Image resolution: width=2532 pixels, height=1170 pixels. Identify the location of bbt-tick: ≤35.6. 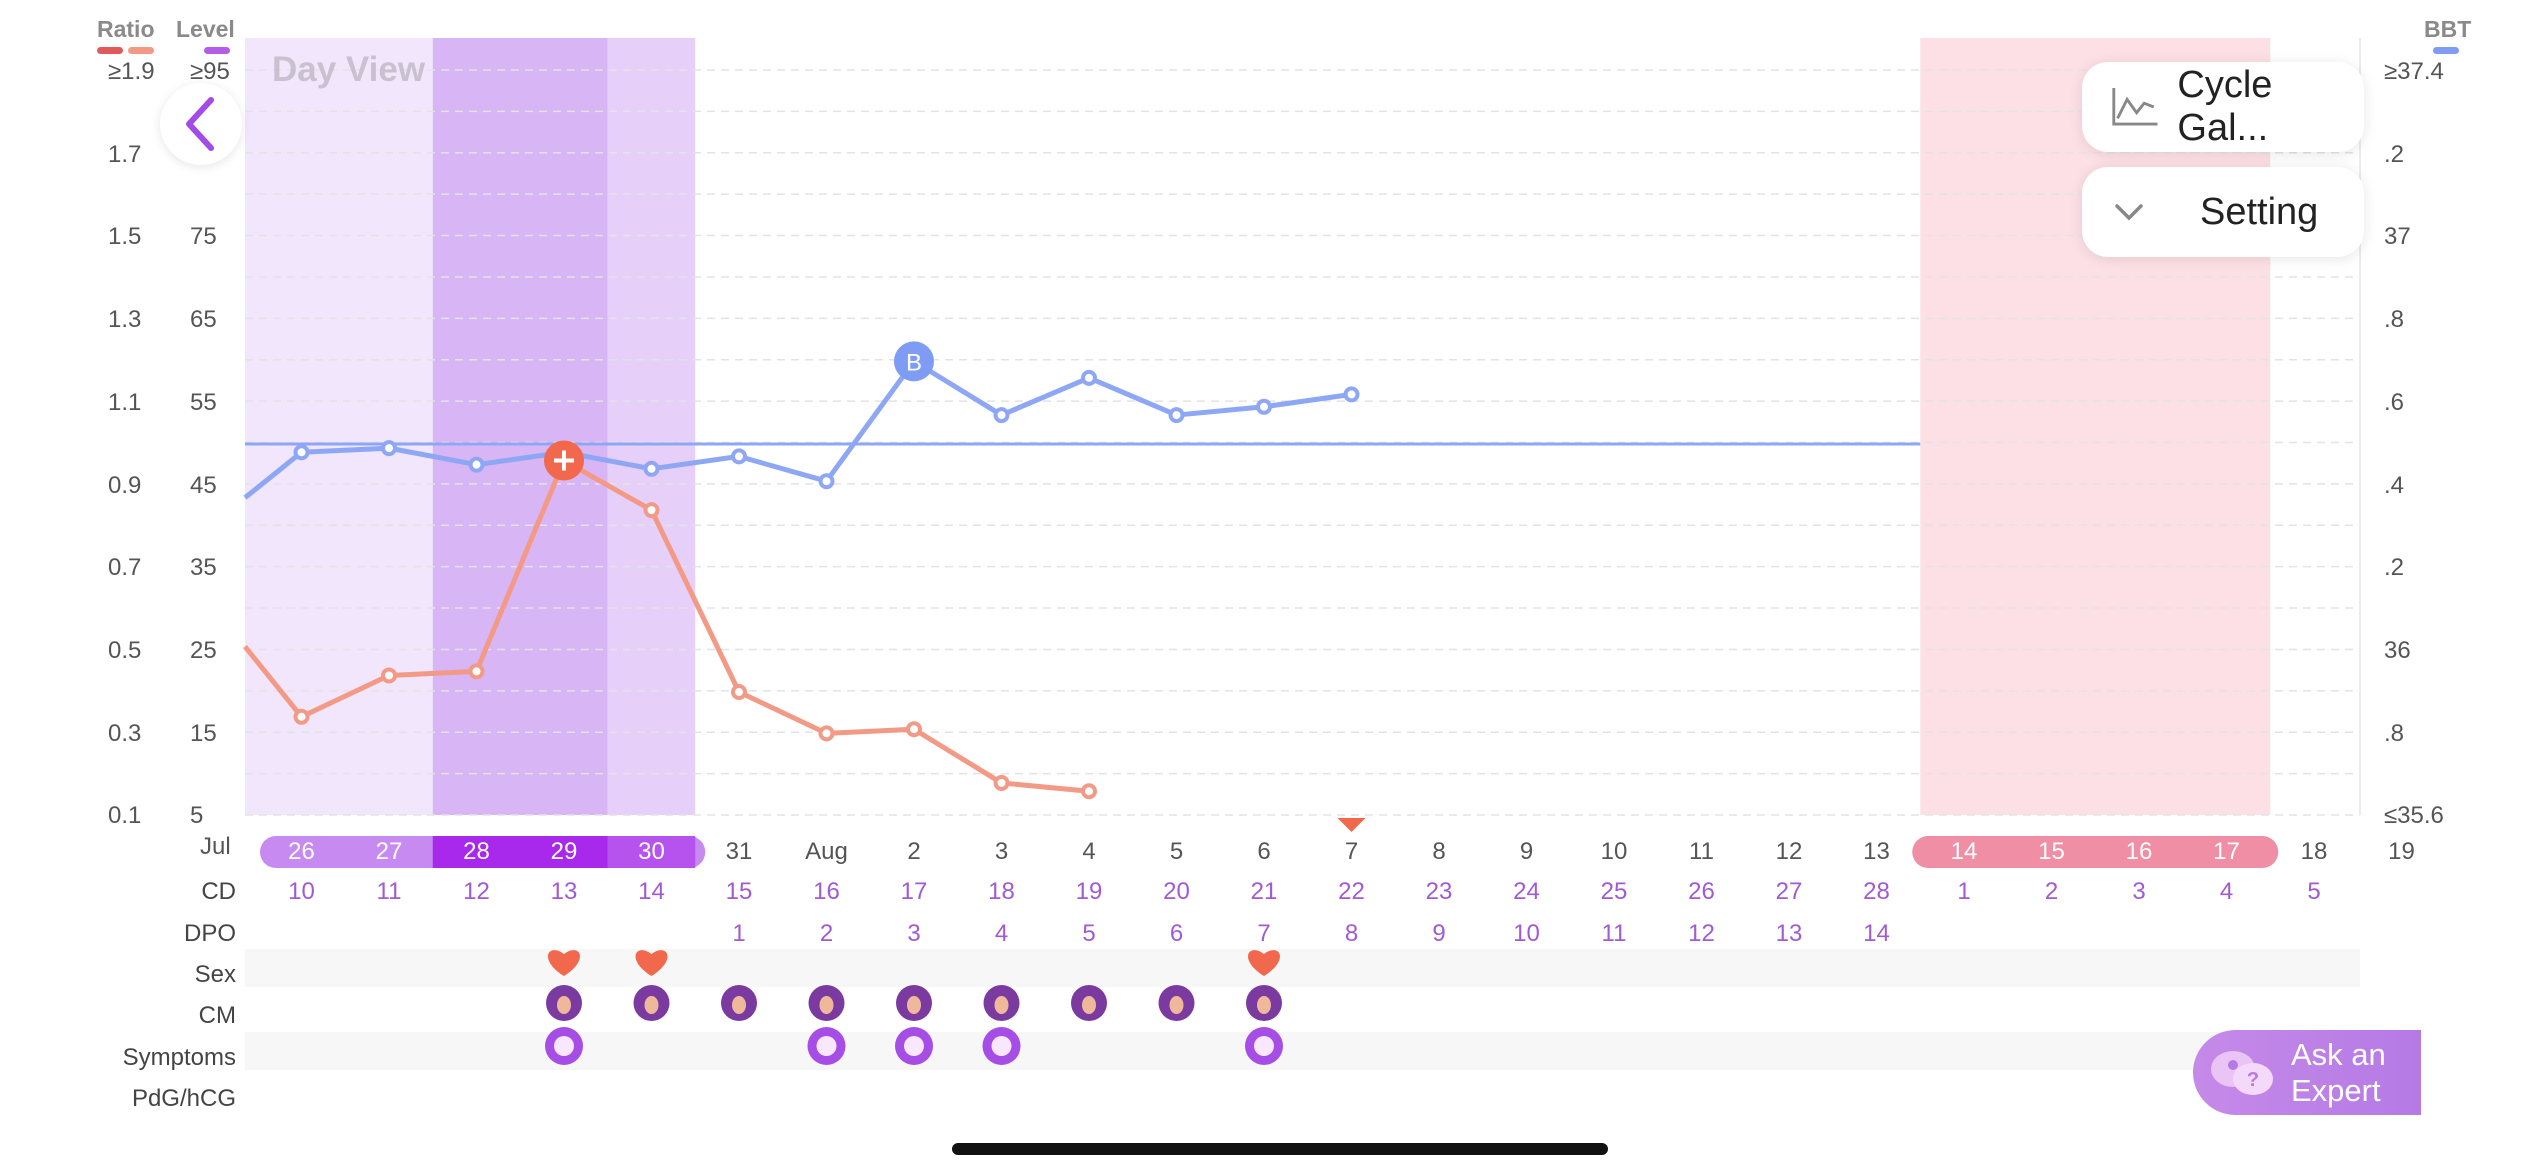
(2414, 816).